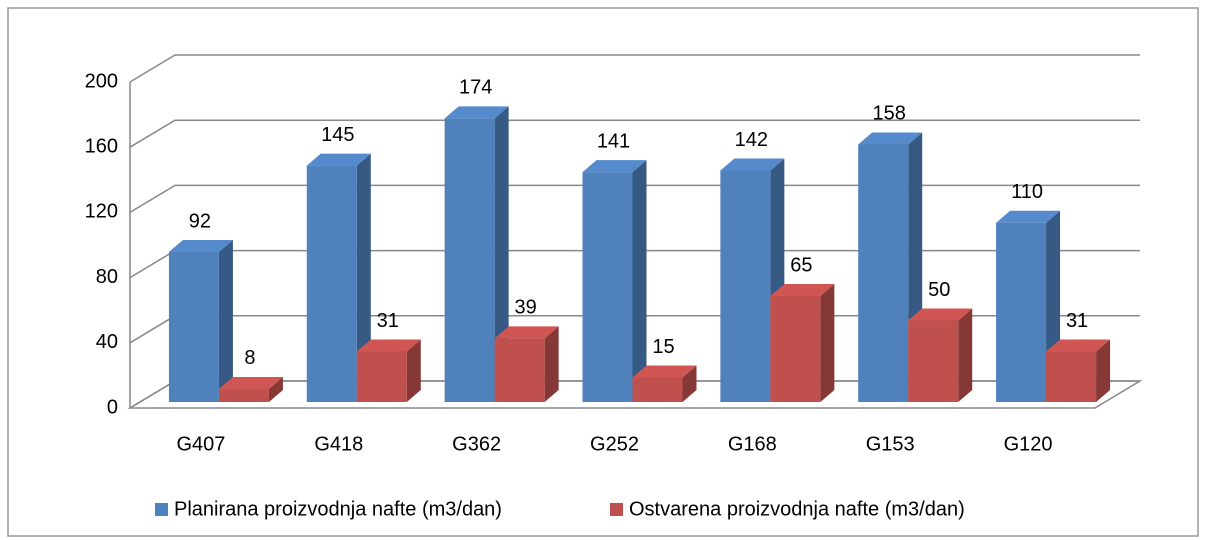 This screenshot has width=1207, height=540. What do you see at coordinates (200, 444) in the screenshot?
I see `x-tick-label: G407` at bounding box center [200, 444].